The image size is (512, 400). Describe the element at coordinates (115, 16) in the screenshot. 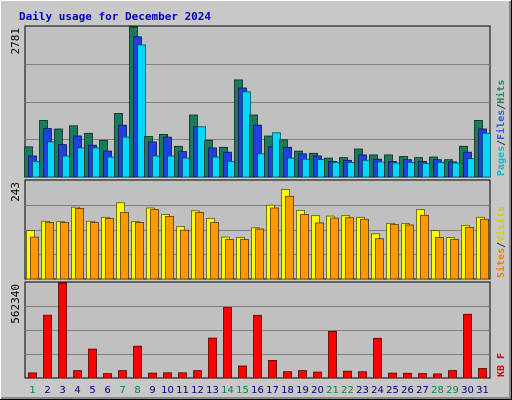

I see `chart-title: Daily usage for December 2024` at that location.